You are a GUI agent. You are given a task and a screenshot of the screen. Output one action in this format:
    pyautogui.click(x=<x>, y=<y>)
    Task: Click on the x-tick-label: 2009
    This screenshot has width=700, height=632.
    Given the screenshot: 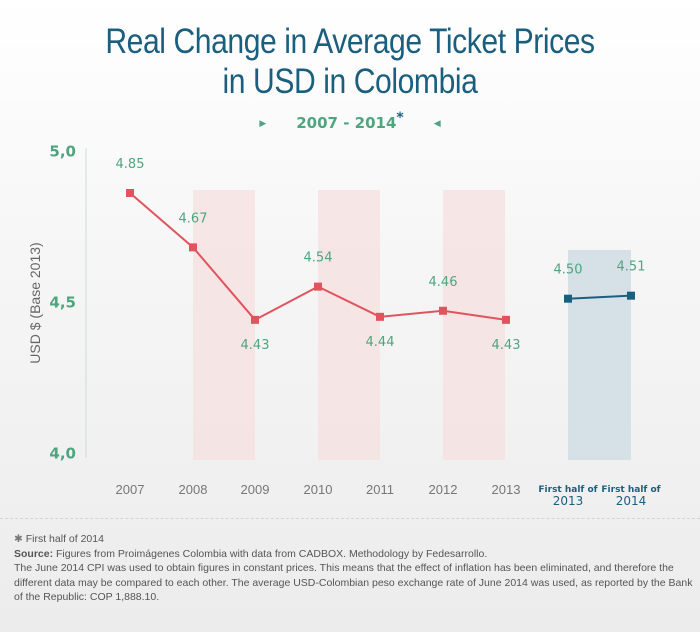 What is the action you would take?
    pyautogui.click(x=255, y=489)
    